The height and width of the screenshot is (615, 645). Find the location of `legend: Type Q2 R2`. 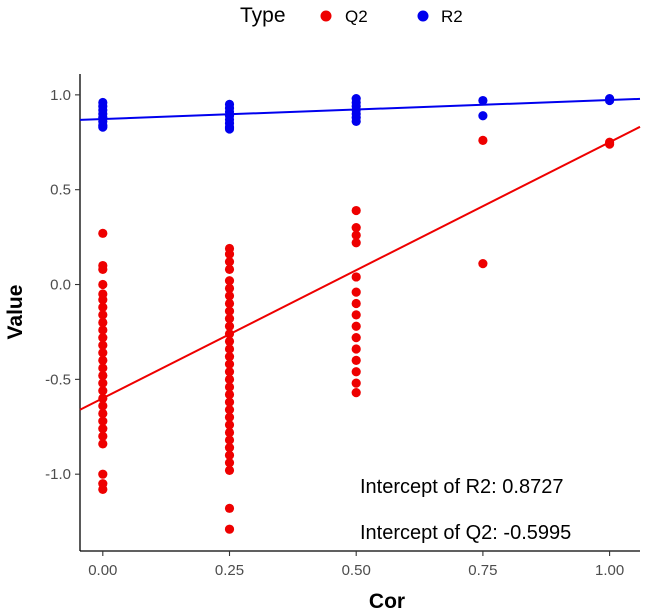

legend: Type Q2 R2 is located at coordinates (351, 15).